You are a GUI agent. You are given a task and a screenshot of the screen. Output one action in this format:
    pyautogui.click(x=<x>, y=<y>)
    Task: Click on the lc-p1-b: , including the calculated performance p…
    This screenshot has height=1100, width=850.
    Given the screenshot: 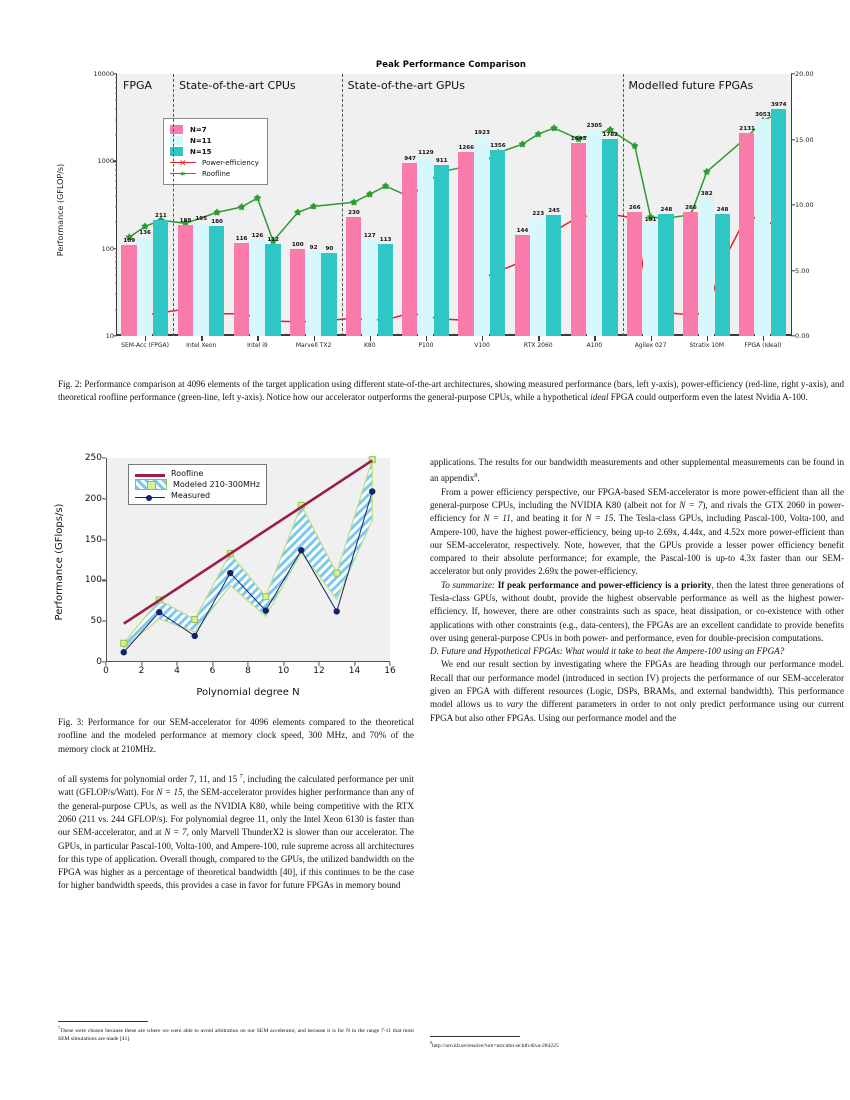 What is the action you would take?
    pyautogui.click(x=236, y=786)
    